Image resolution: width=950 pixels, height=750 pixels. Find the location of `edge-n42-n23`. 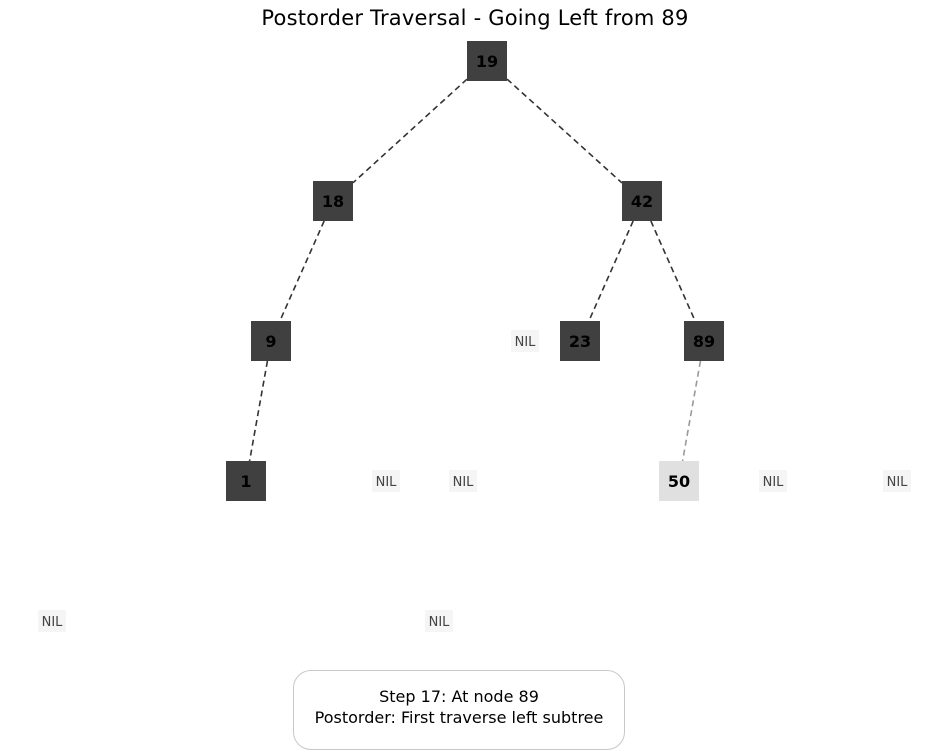

edge-n42-n23 is located at coordinates (611, 271).